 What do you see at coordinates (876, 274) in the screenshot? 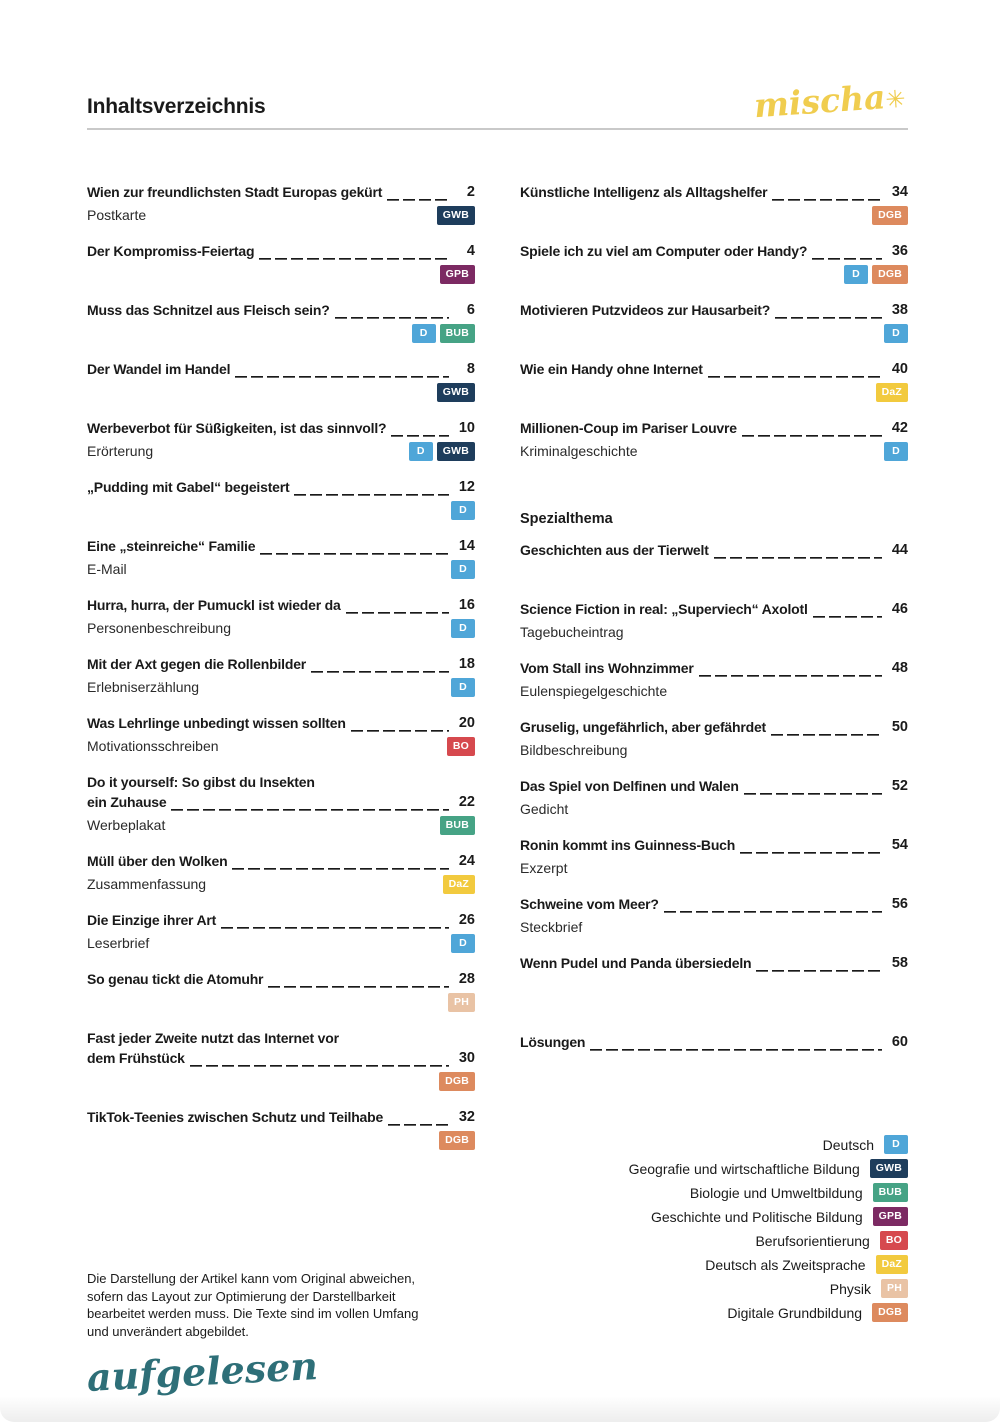
I see `badge-list: D DGB` at bounding box center [876, 274].